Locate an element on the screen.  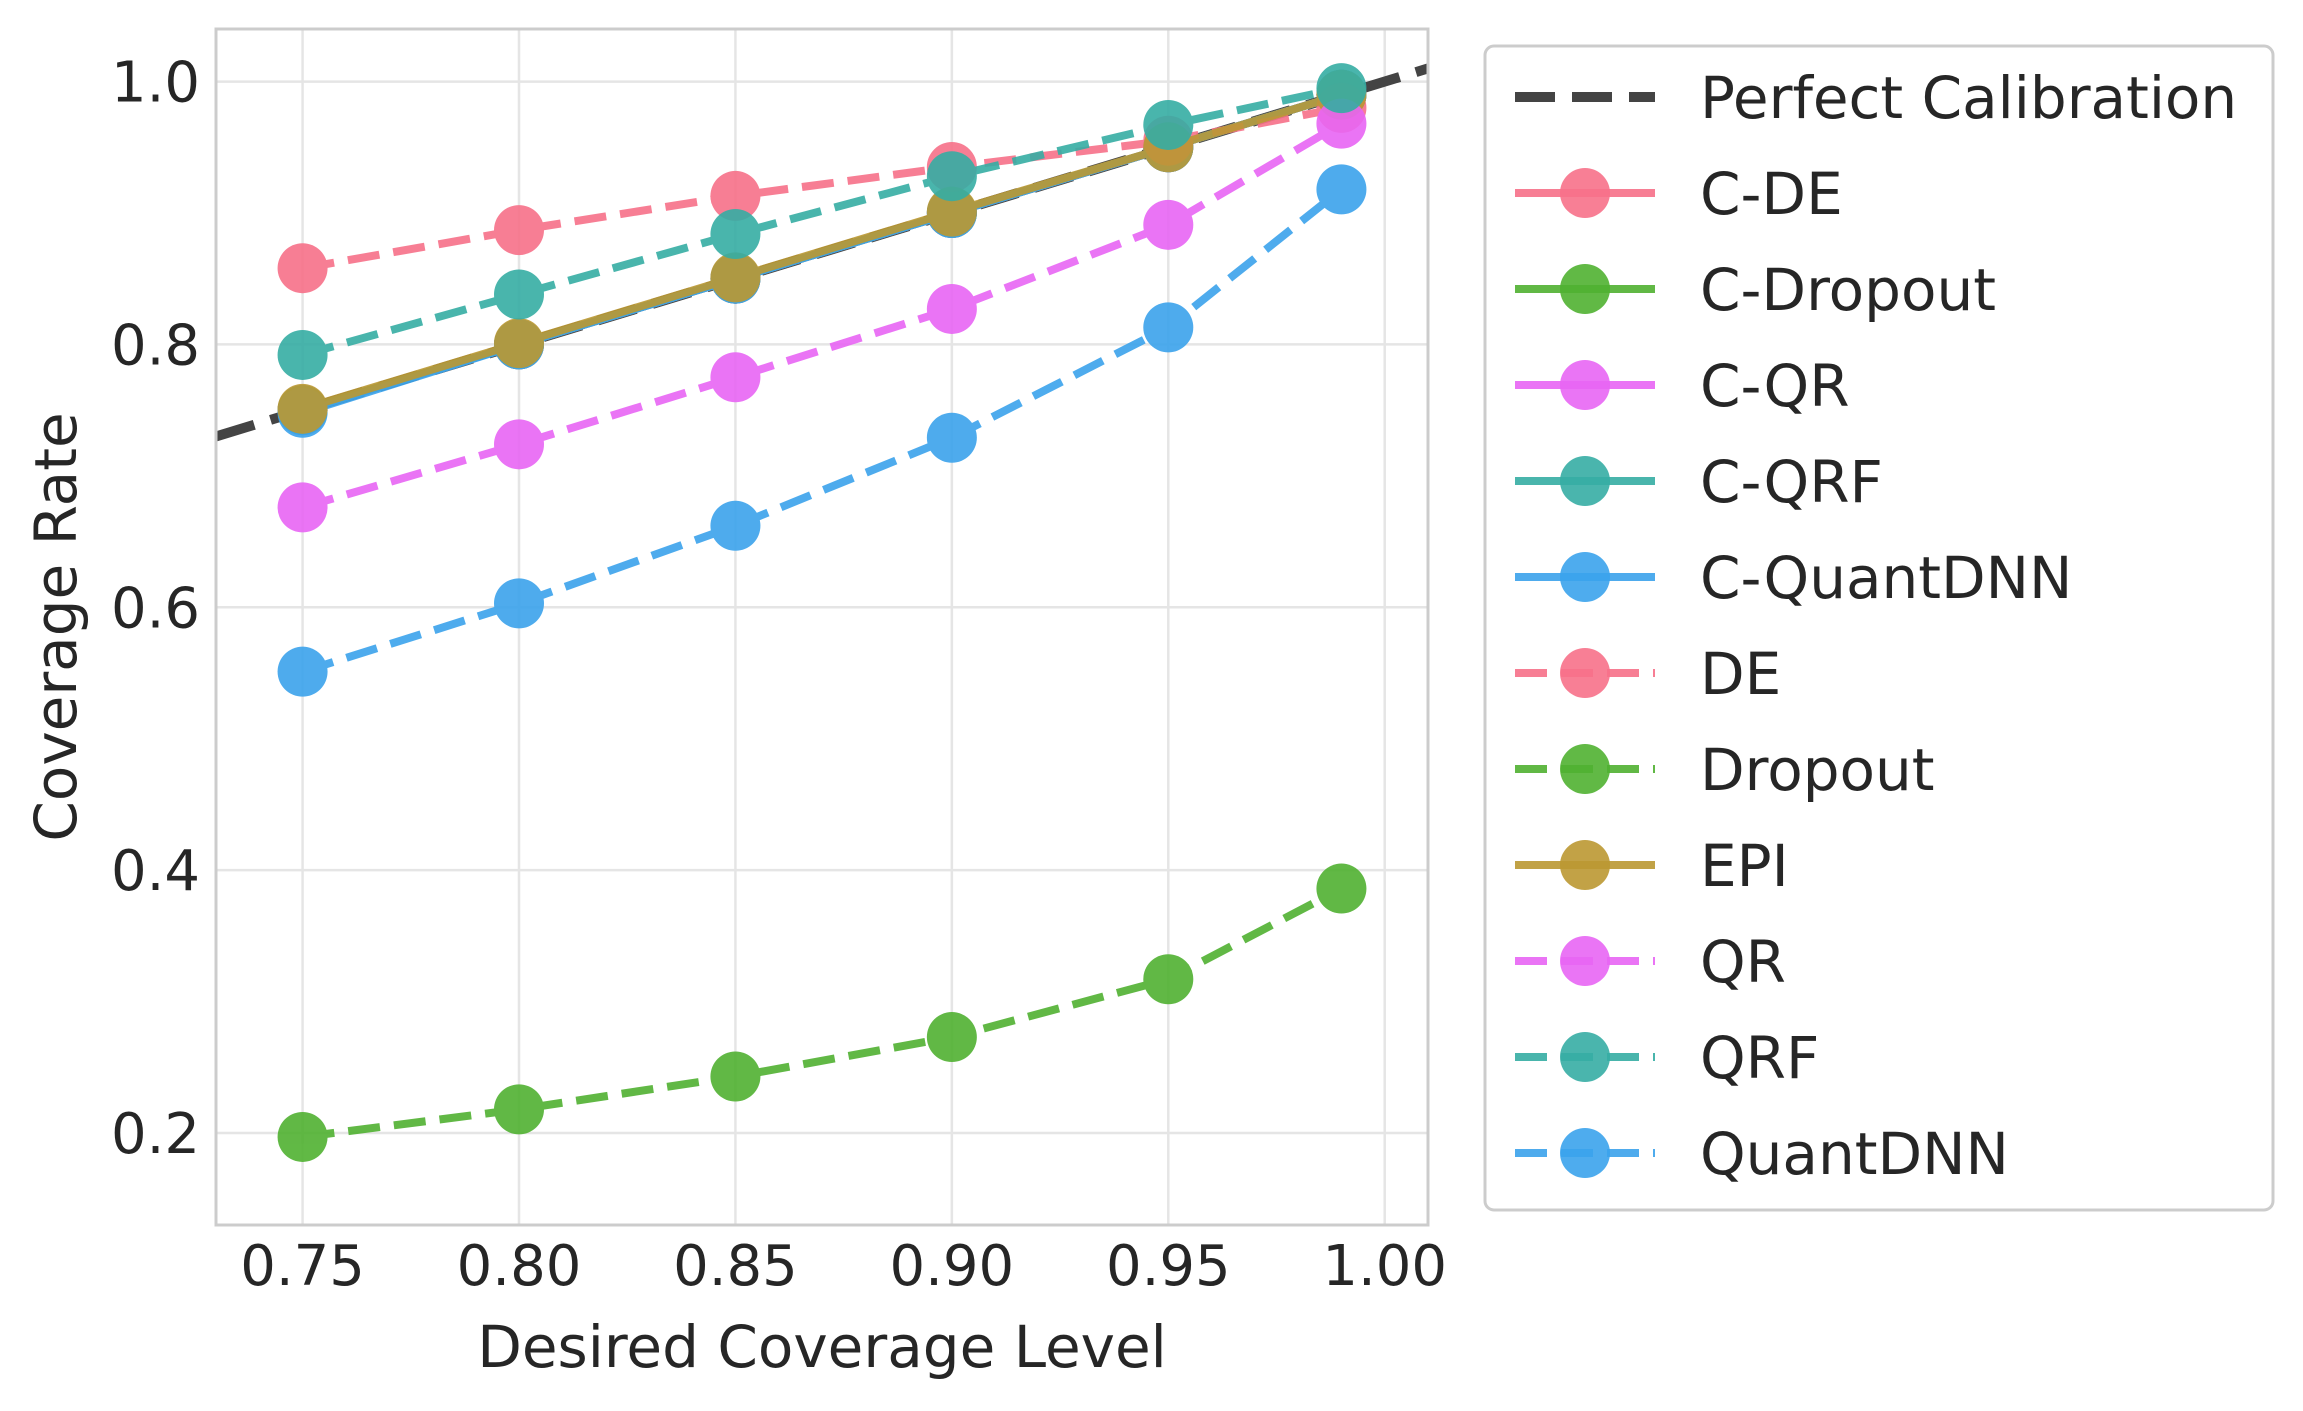
series-qrf is located at coordinates (822, 221).